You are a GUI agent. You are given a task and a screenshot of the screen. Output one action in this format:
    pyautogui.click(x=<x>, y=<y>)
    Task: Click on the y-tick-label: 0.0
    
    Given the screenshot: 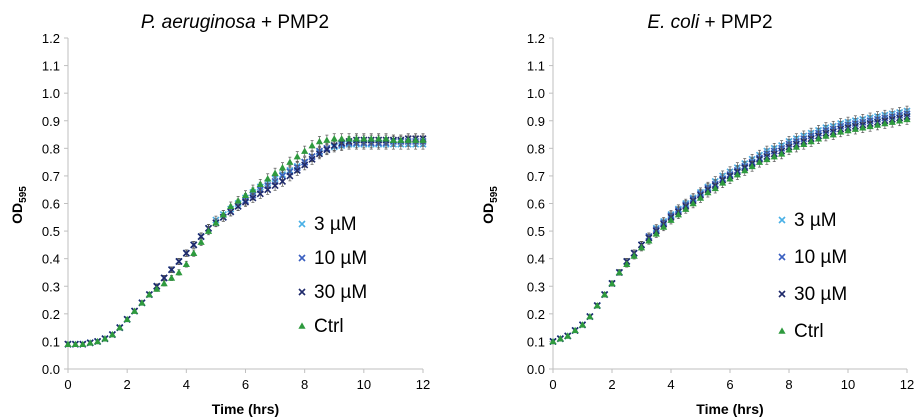 What is the action you would take?
    pyautogui.click(x=51, y=369)
    